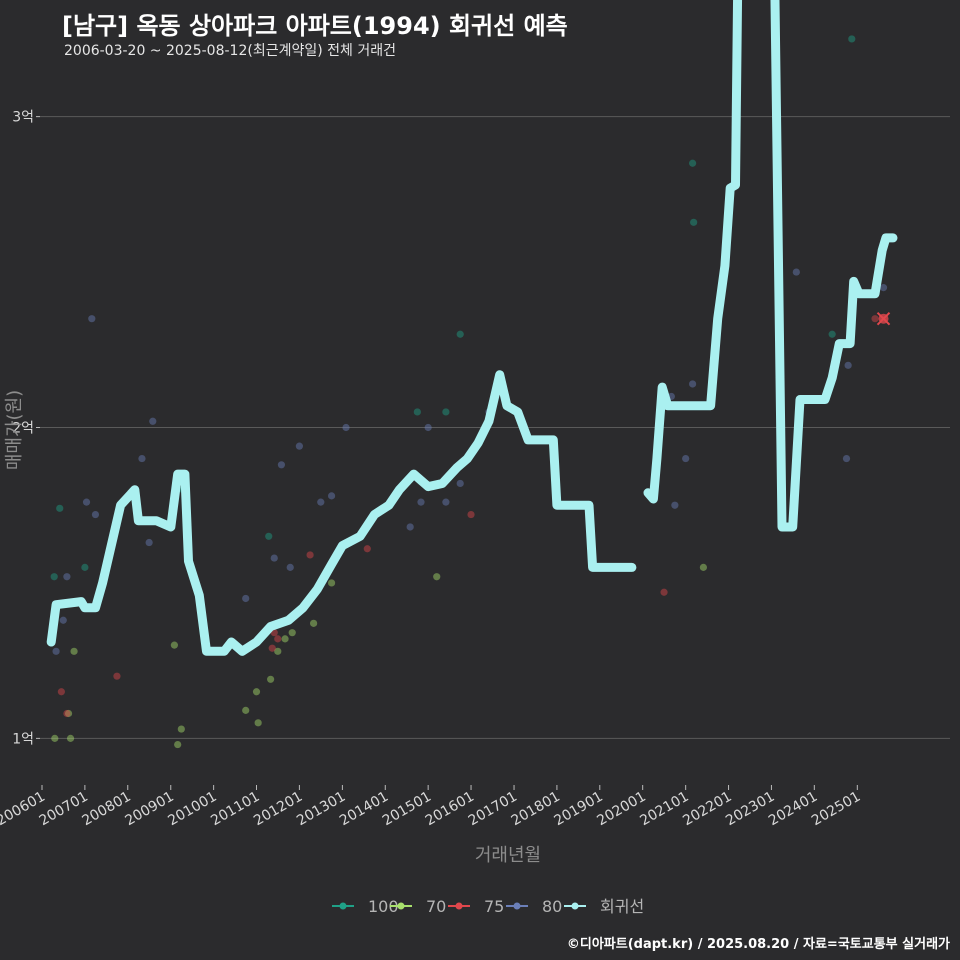 Image resolution: width=960 pixels, height=960 pixels. Describe the element at coordinates (836, 809) in the screenshot. I see `x-tick-label-19: 202501` at that location.